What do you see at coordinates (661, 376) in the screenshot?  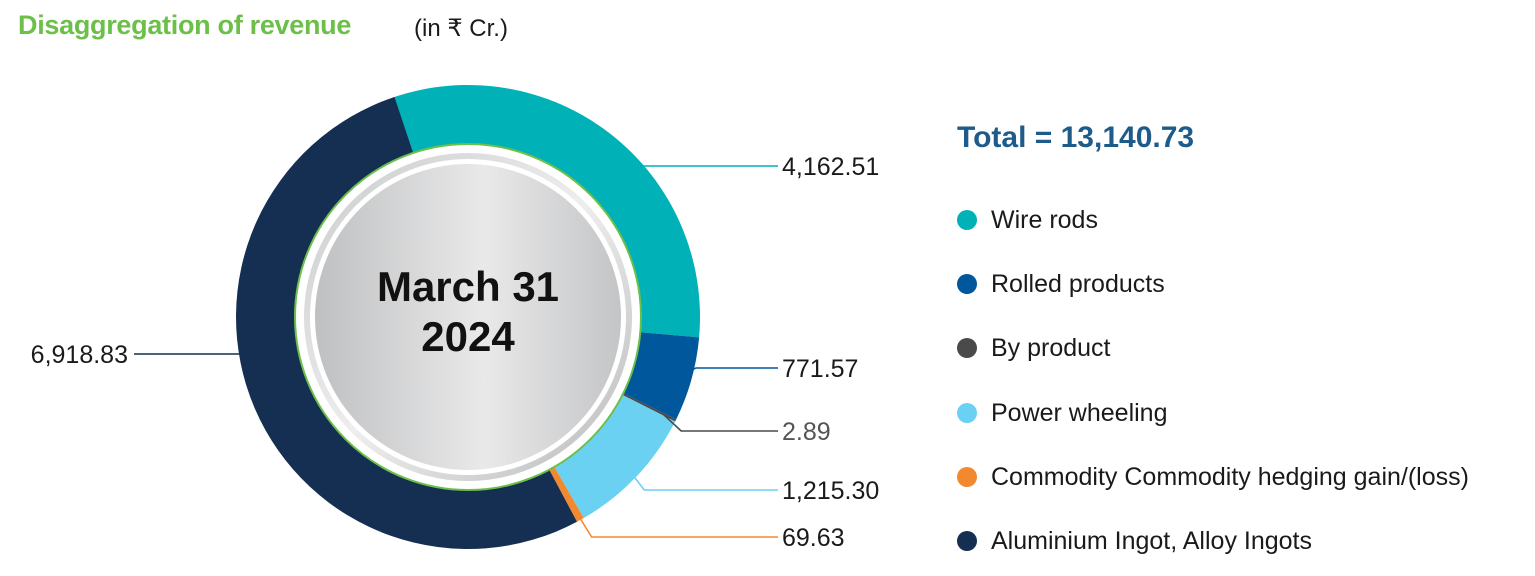 I see `slice-rolled-products` at bounding box center [661, 376].